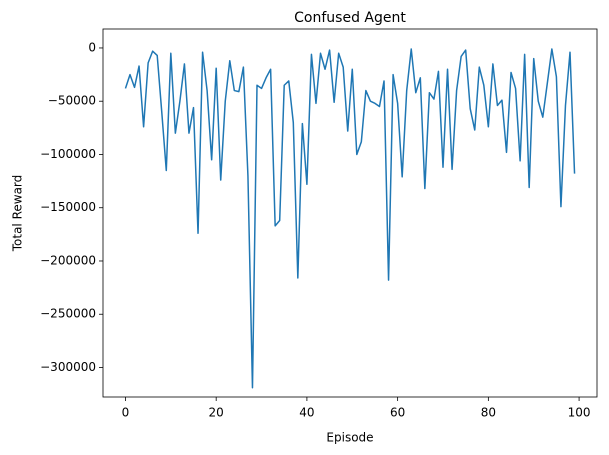 This screenshot has height=455, width=609. I want to click on x-axis-label: Episode, so click(349, 438).